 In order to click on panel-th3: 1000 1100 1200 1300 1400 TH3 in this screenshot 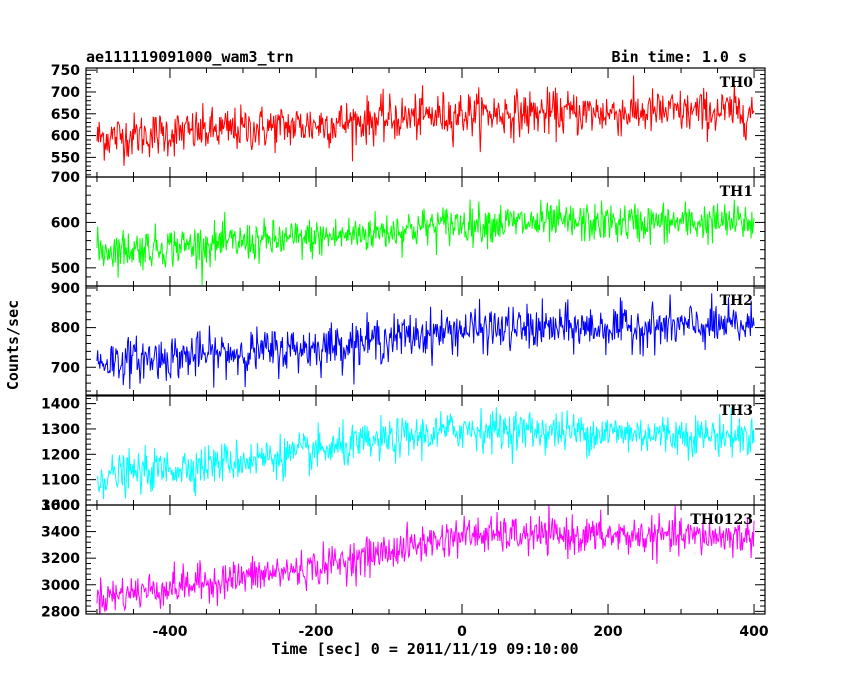, I will do `click(403, 454)`.